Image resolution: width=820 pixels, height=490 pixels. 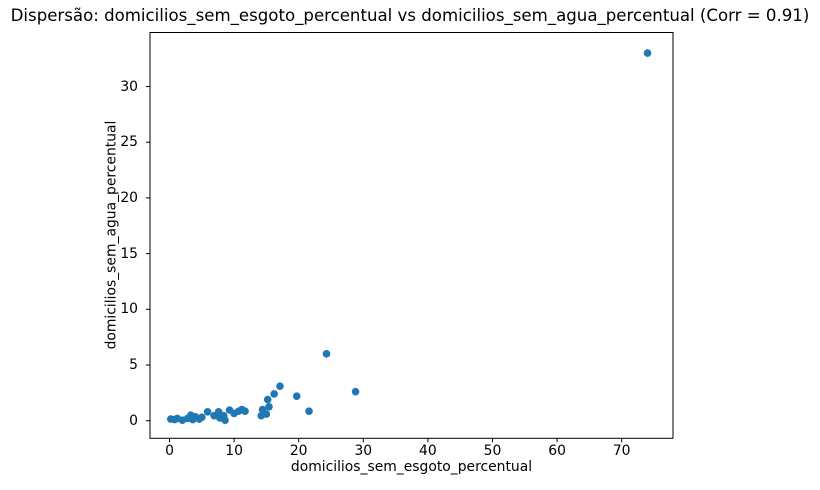 What do you see at coordinates (129, 309) in the screenshot?
I see `y-tick-label: 10` at bounding box center [129, 309].